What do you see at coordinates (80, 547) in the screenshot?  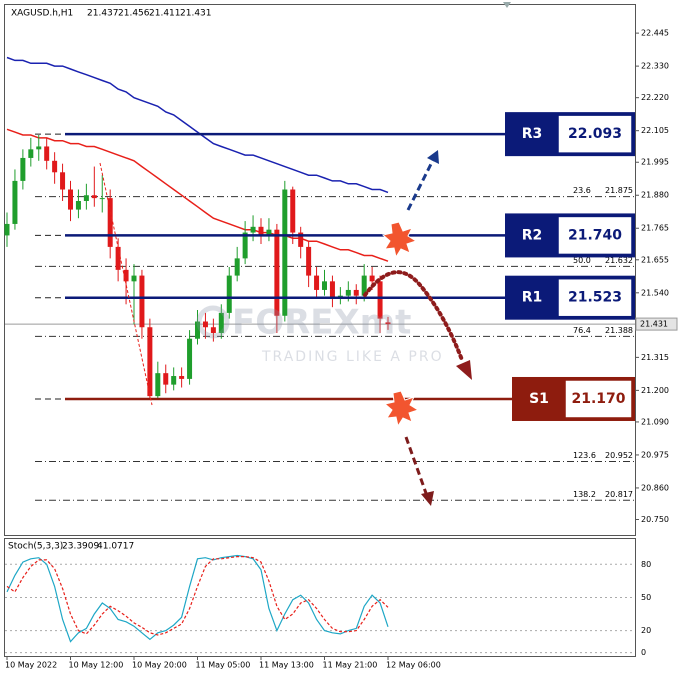 I see `stoch-main-value: 23.3909` at bounding box center [80, 547].